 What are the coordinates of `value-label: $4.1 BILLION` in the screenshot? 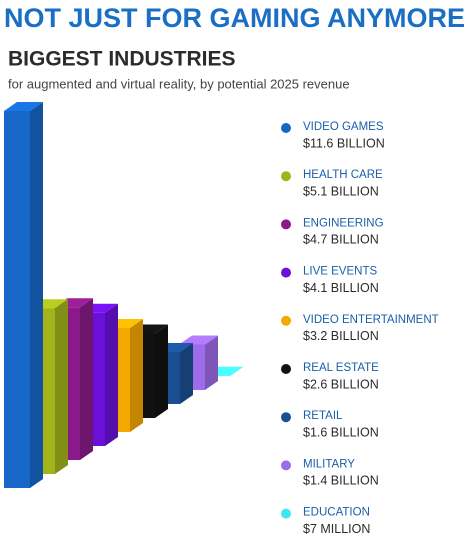 It's located at (341, 288).